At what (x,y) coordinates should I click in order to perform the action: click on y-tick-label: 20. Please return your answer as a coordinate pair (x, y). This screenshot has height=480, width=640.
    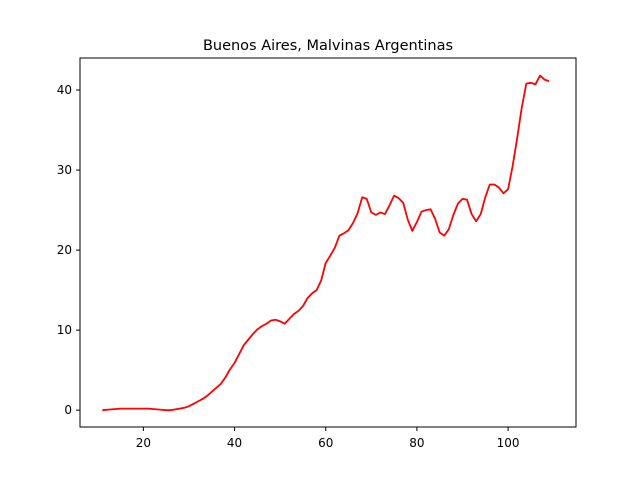
    Looking at the image, I should click on (64, 250).